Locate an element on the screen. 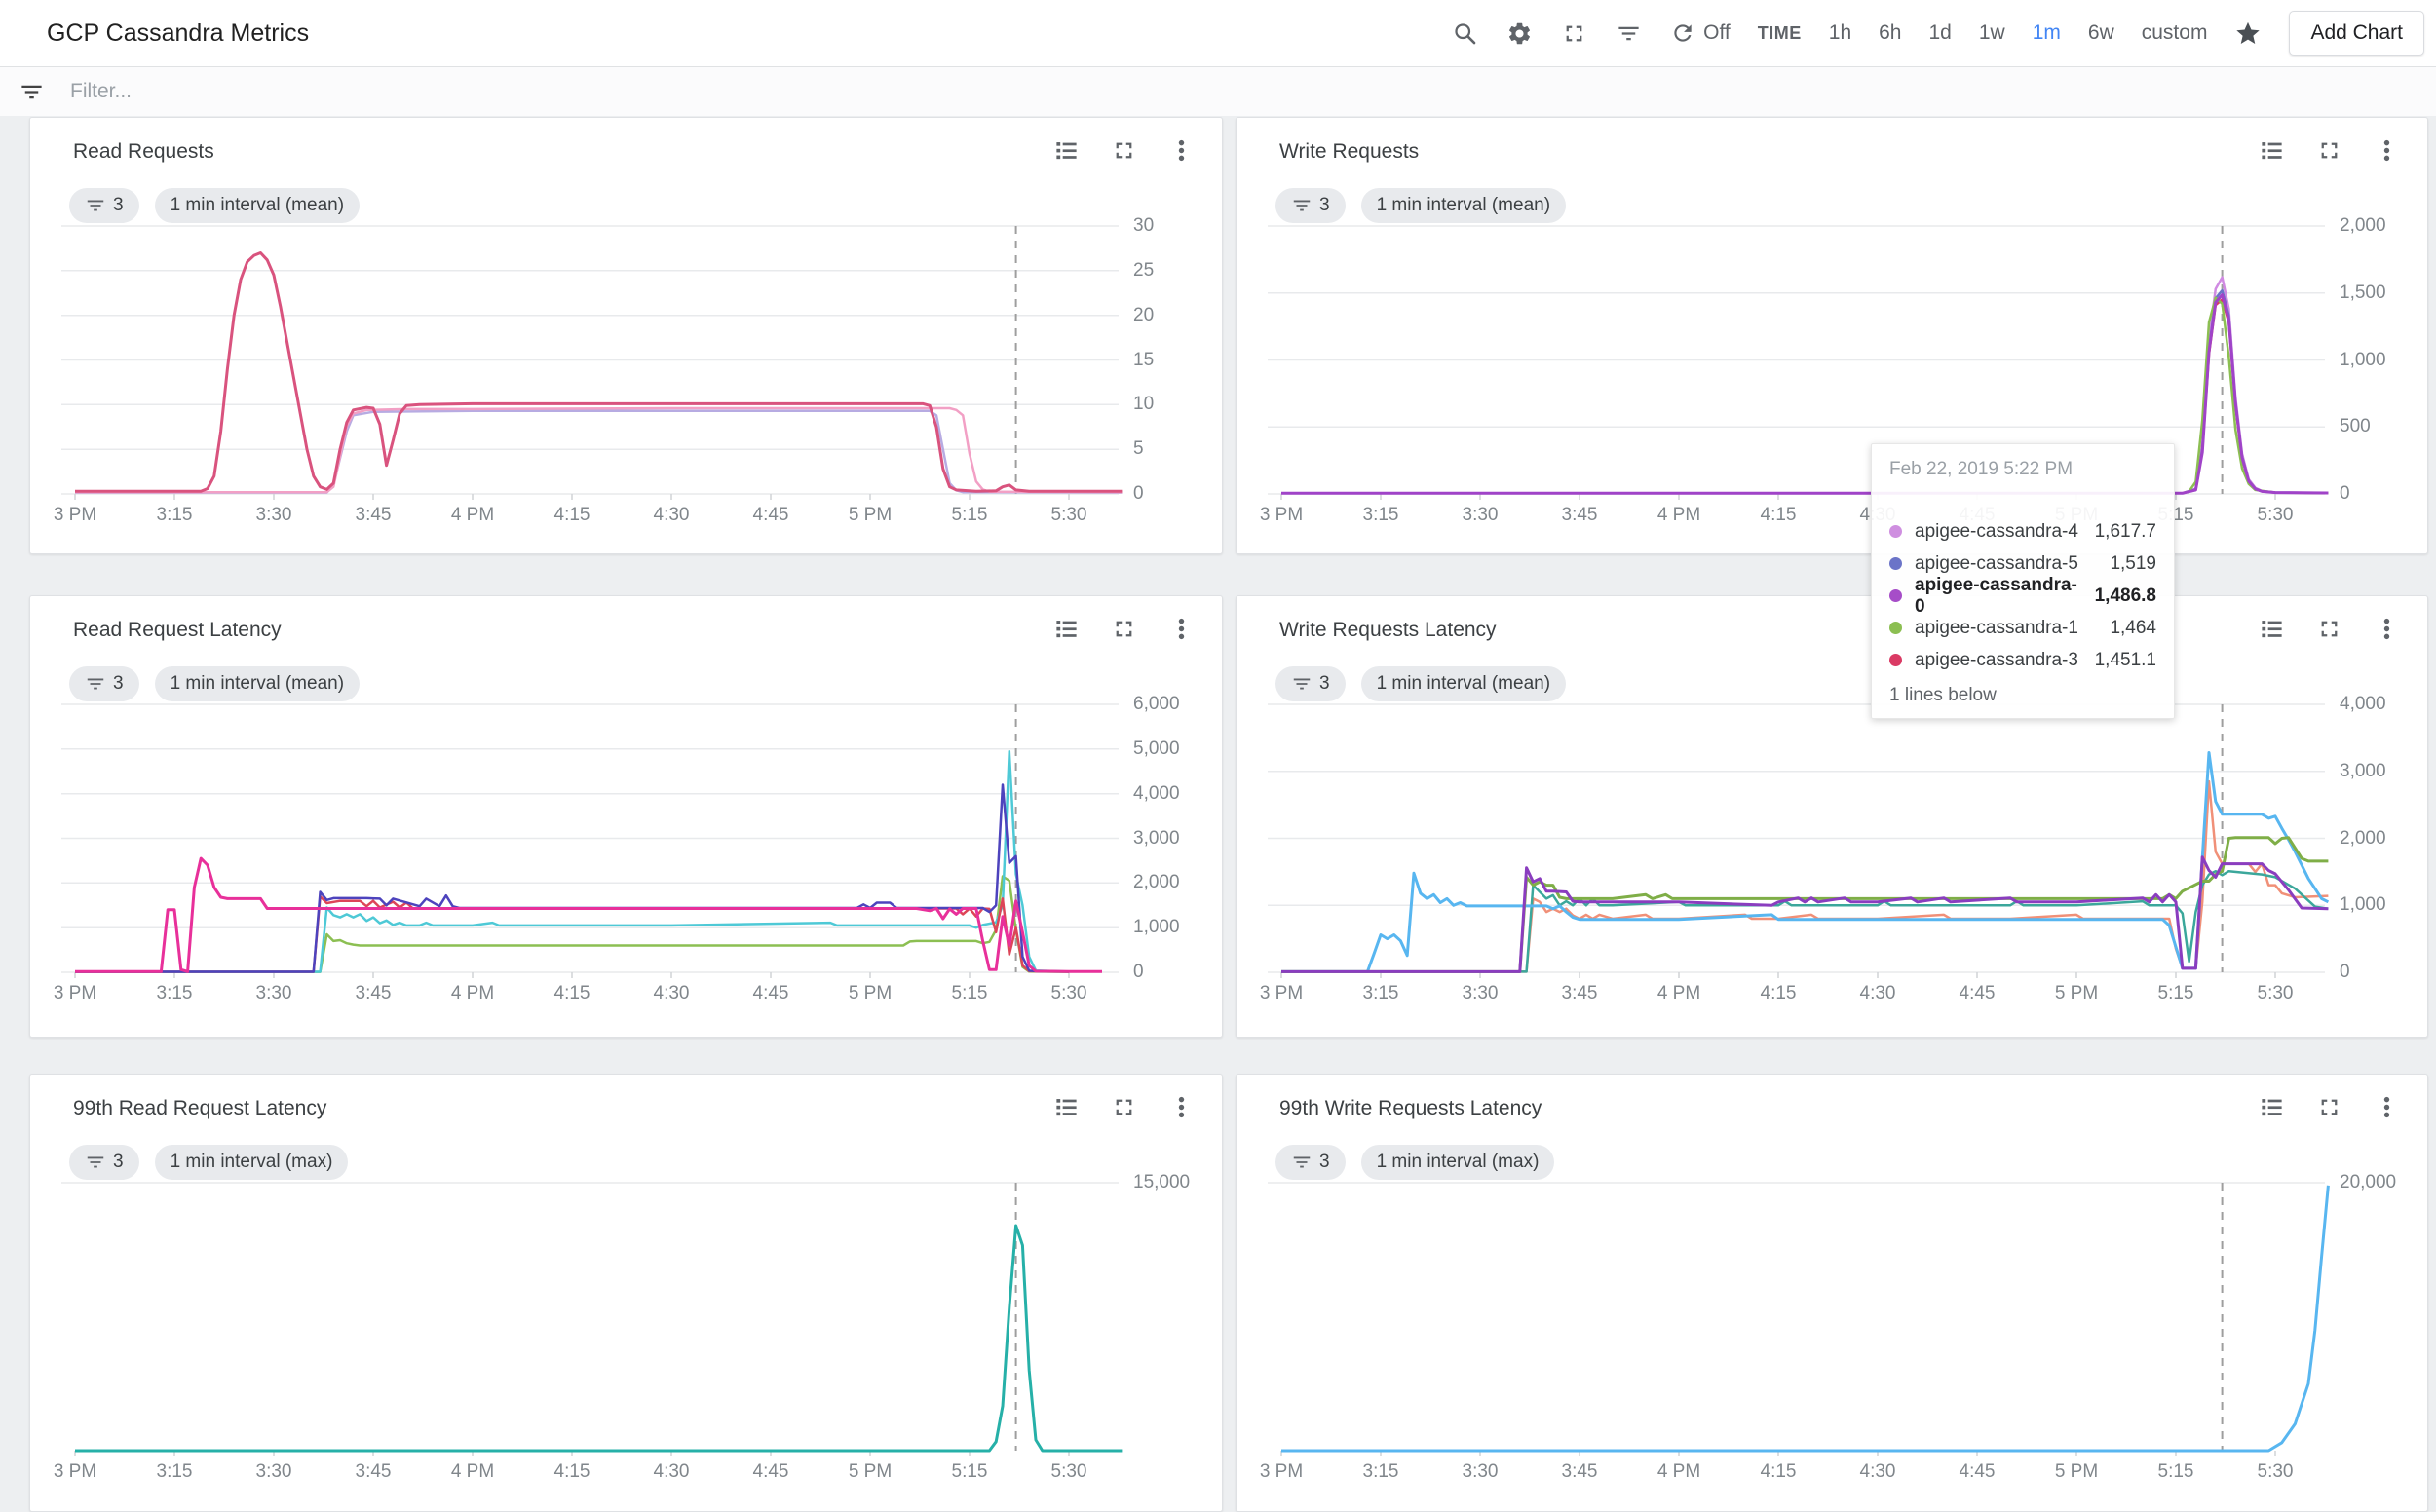 The width and height of the screenshot is (2436, 1512). settings-gear-icon is located at coordinates (1519, 33).